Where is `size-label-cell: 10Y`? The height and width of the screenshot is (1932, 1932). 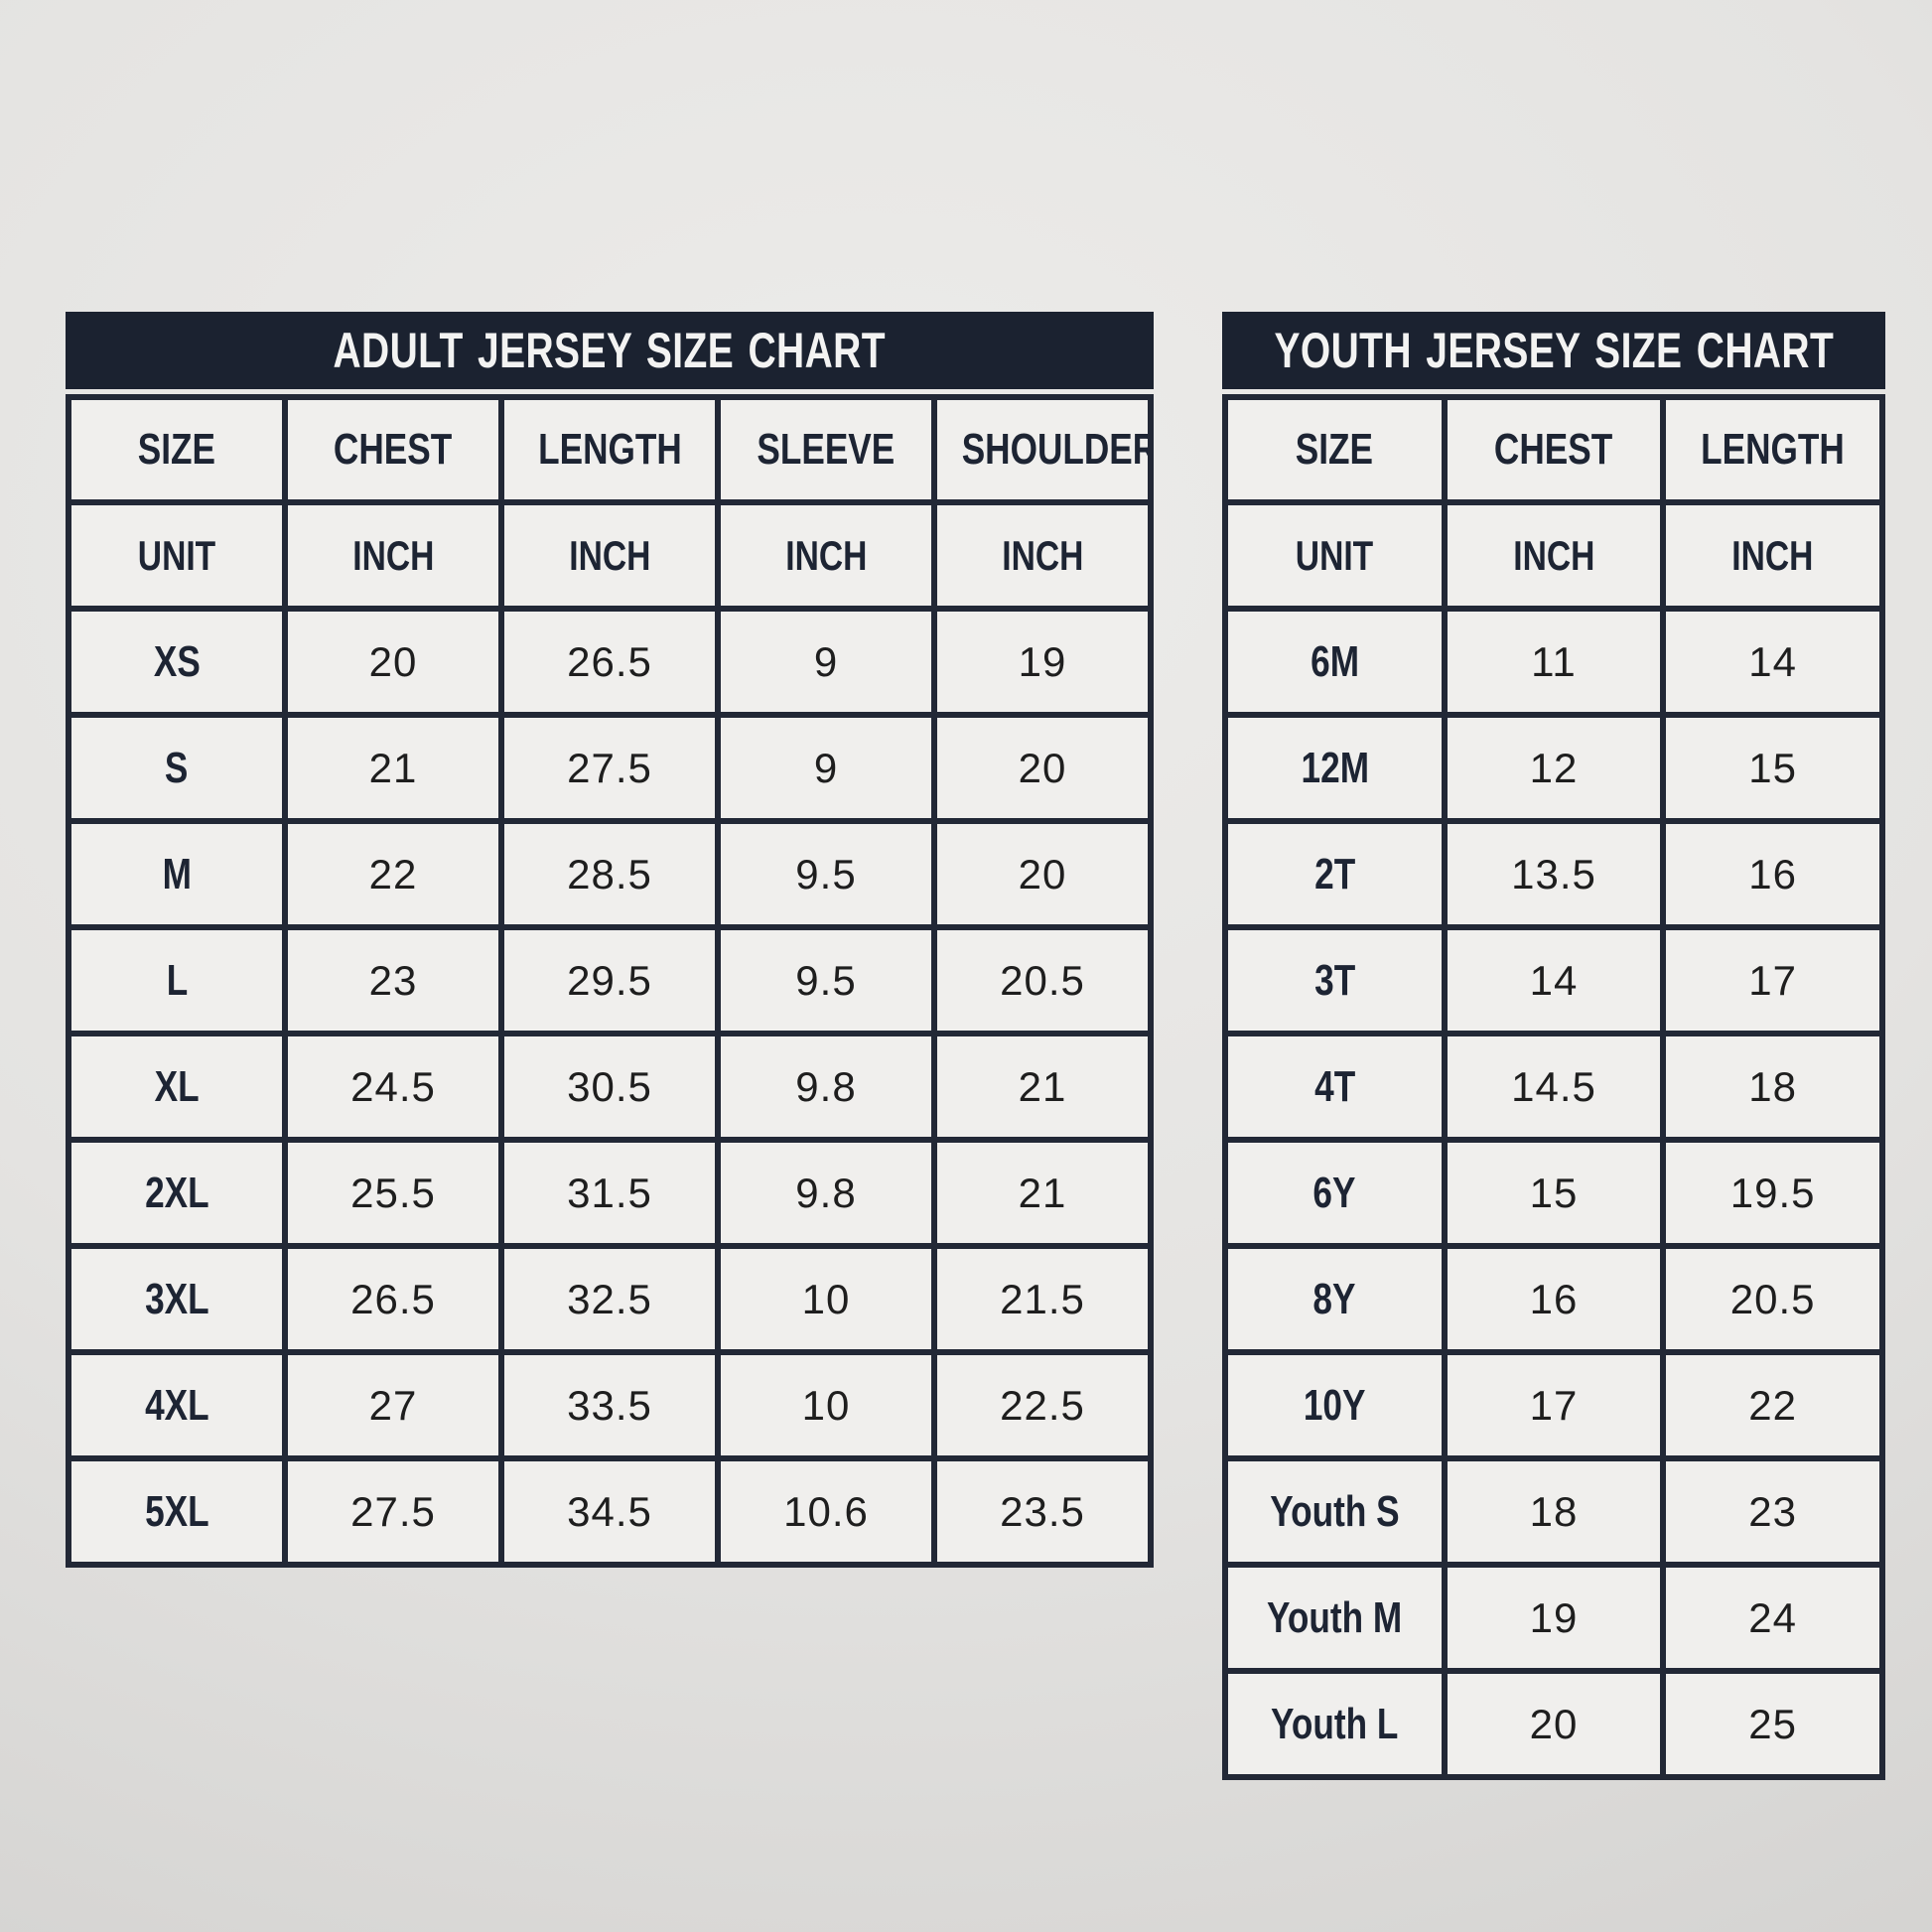
size-label-cell: 10Y is located at coordinates (1335, 1405).